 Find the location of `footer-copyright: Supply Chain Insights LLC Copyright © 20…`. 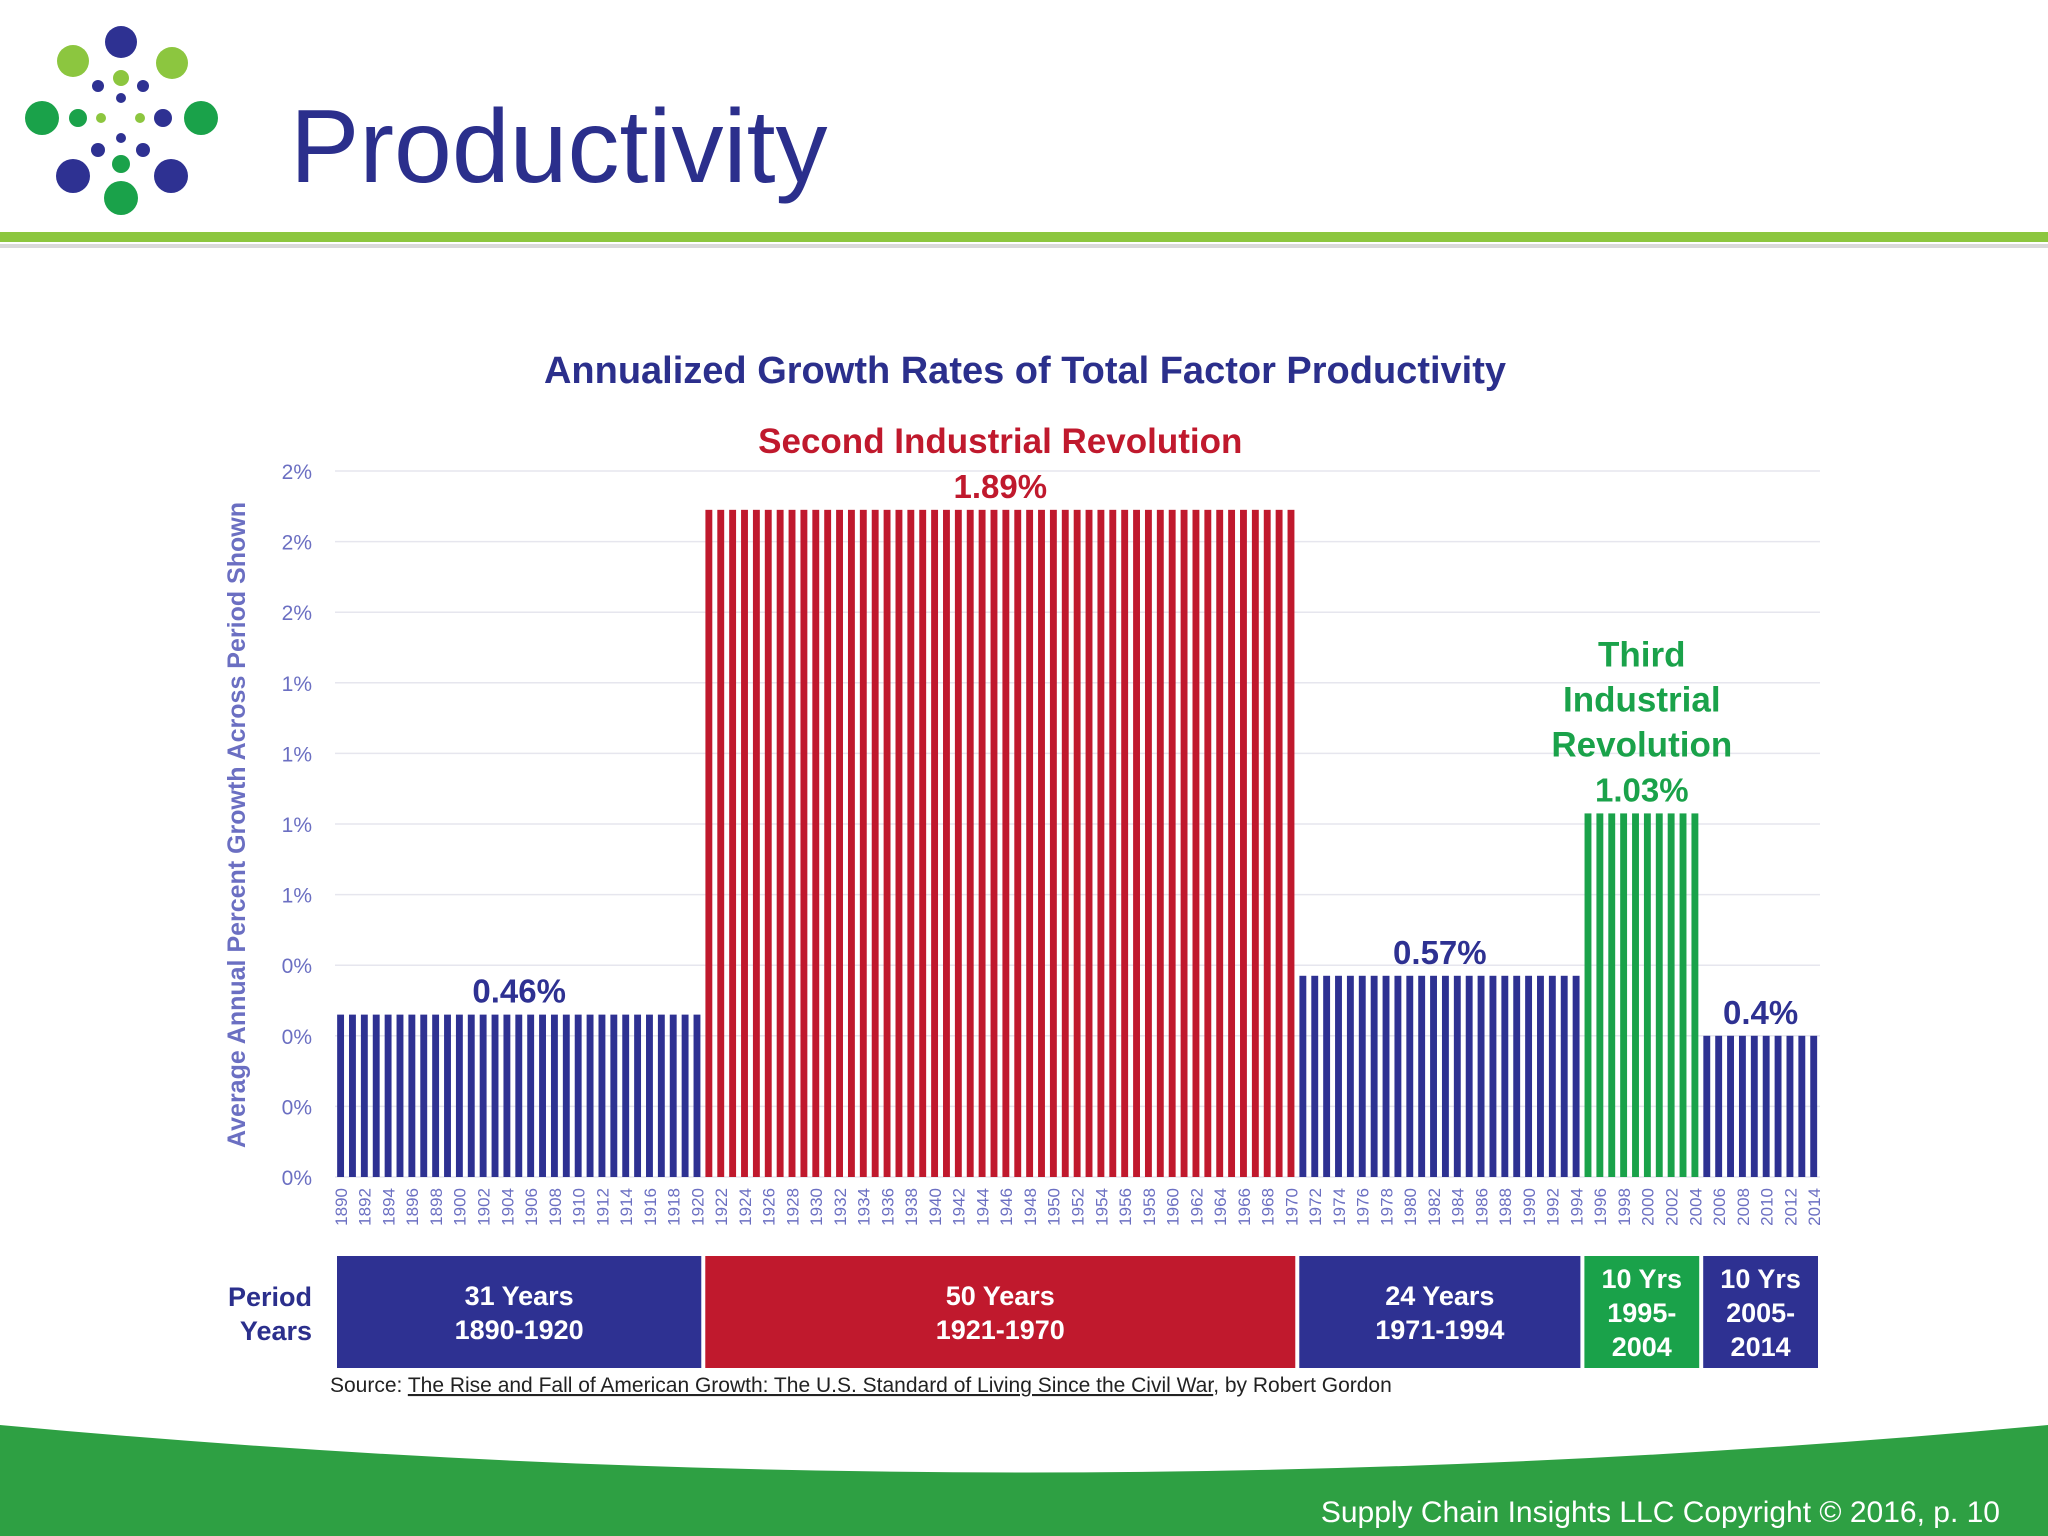

footer-copyright: Supply Chain Insights LLC Copyright © 20… is located at coordinates (1660, 1512).